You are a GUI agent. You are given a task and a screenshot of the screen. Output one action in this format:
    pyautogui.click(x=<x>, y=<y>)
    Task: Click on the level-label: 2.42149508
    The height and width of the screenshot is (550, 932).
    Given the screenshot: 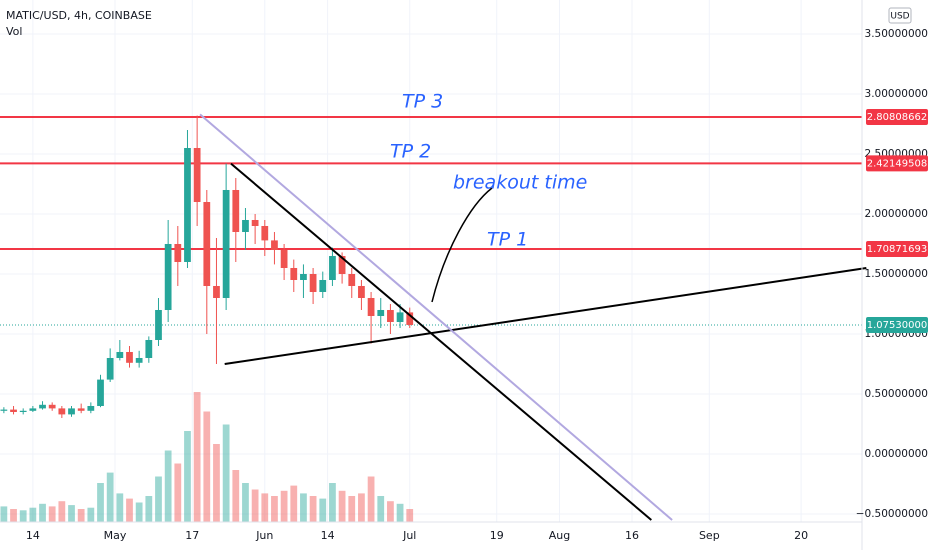 What is the action you would take?
    pyautogui.click(x=897, y=163)
    